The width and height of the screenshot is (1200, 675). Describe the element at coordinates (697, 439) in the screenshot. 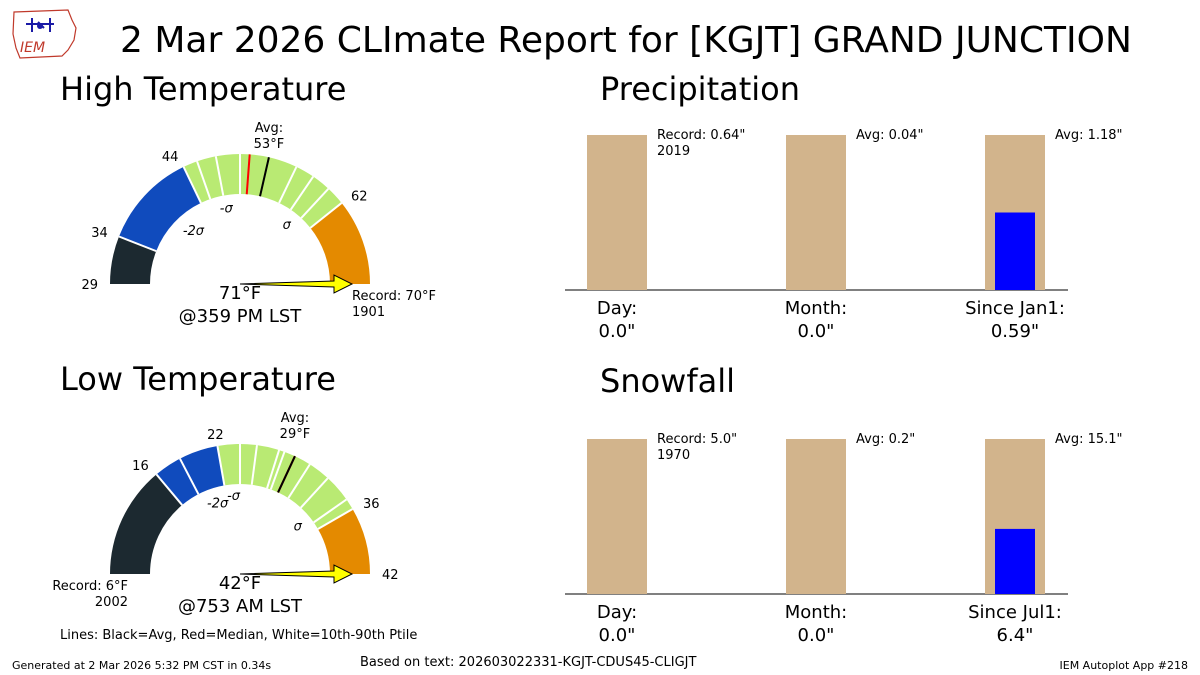

I see `bar-annotation: Record: 5.0"` at that location.